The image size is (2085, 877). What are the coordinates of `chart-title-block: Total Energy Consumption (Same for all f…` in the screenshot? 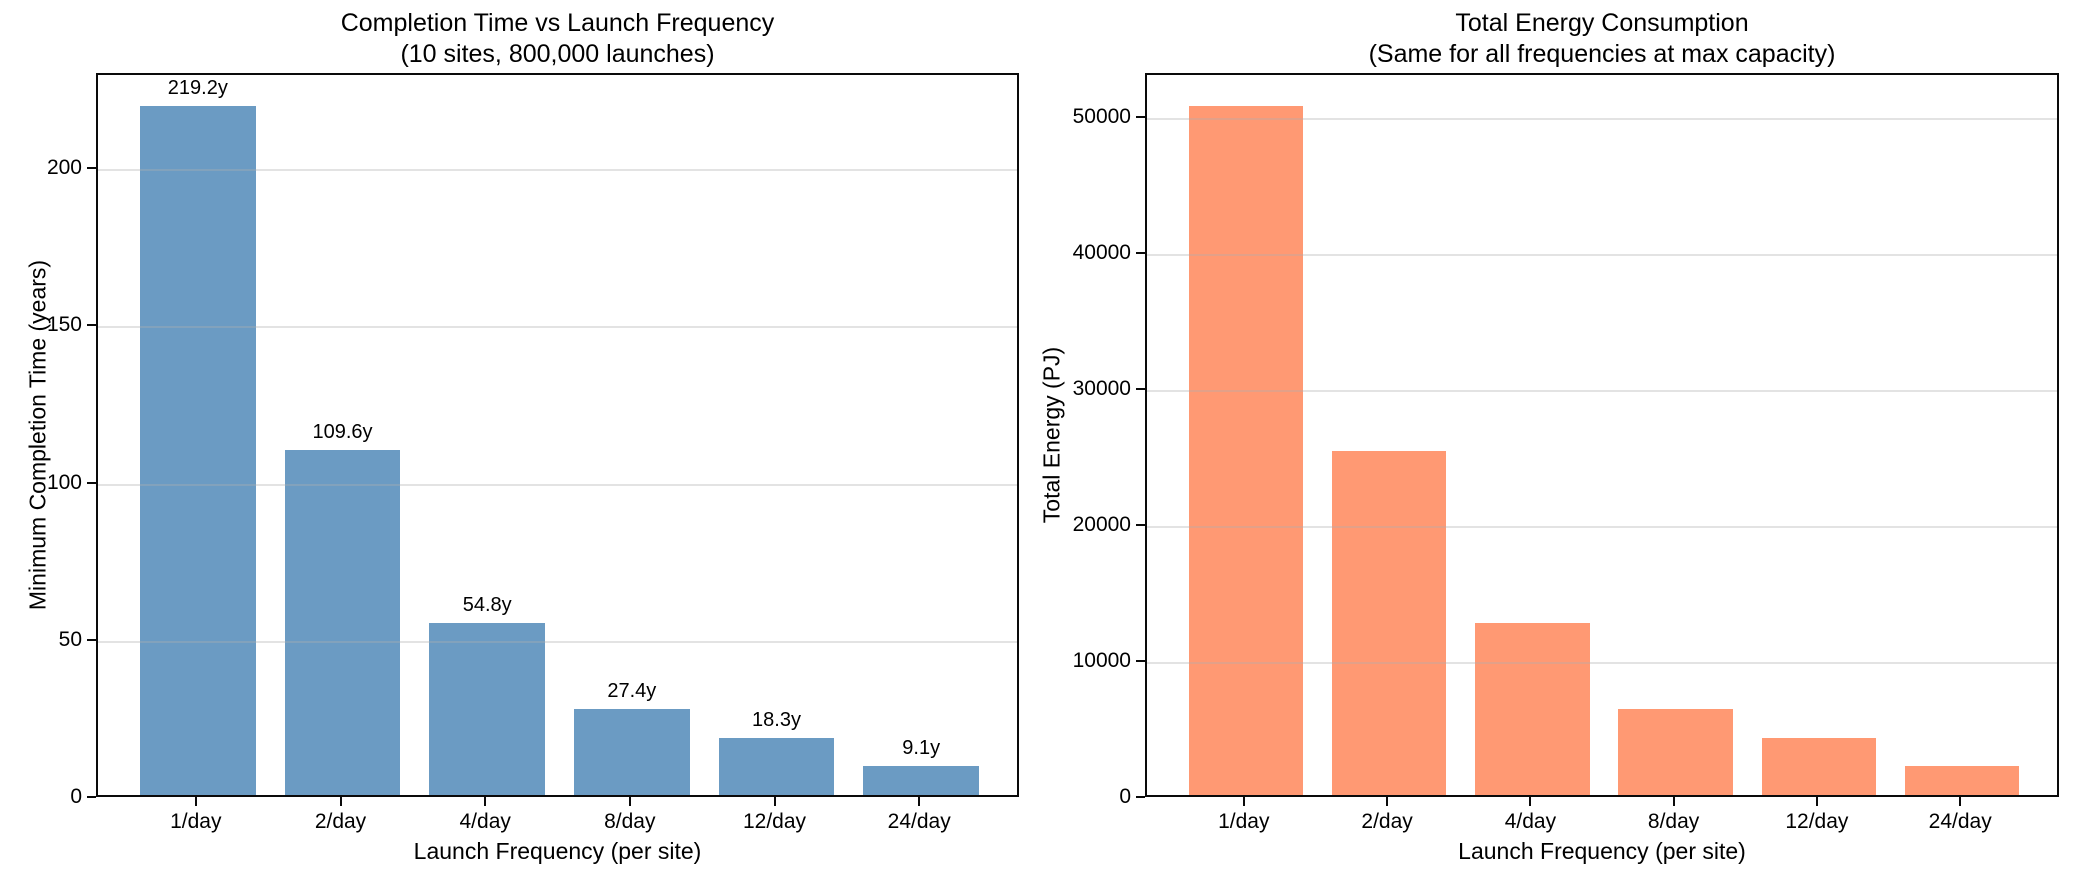 It's located at (1602, 39).